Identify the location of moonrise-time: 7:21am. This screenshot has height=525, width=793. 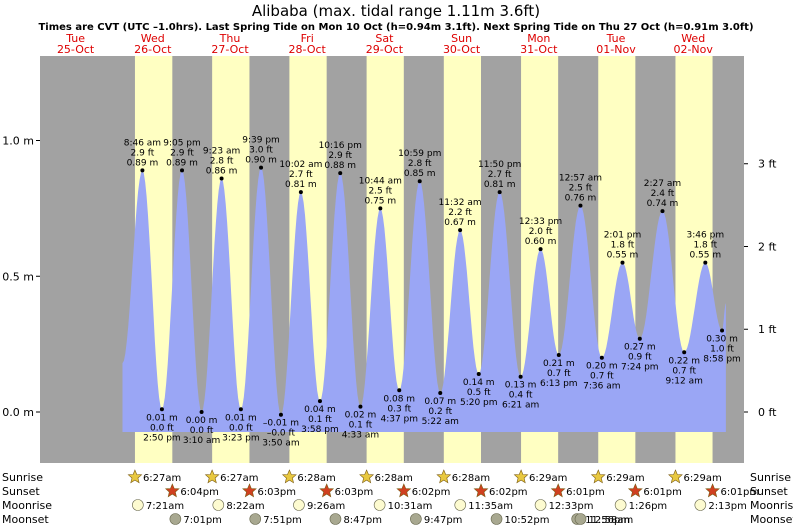
(165, 506).